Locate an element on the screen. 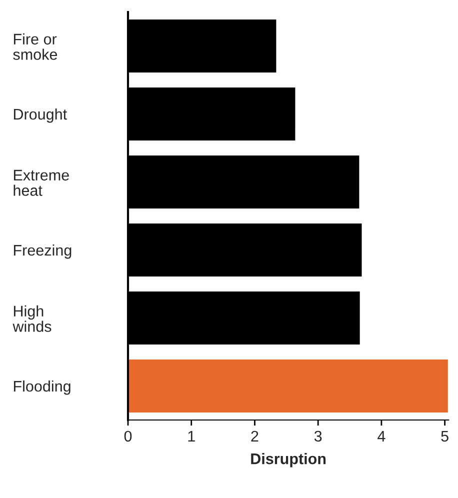 Image resolution: width=458 pixels, height=498 pixels. y-tick-label: Freezing is located at coordinates (43, 251).